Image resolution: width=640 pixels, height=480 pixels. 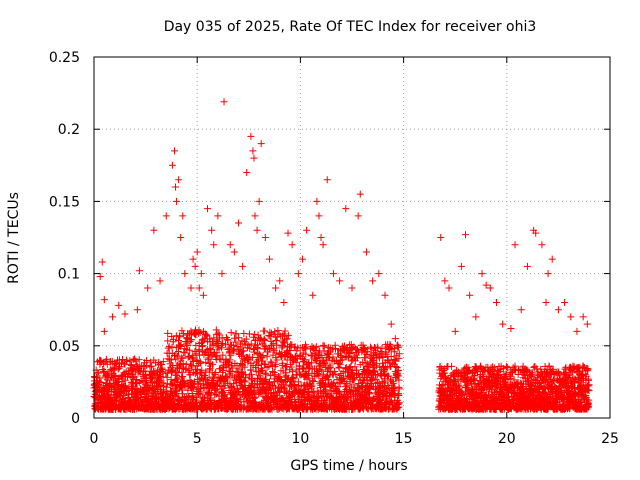 What do you see at coordinates (64, 347) in the screenshot?
I see `y-tick-label: 0.05` at bounding box center [64, 347].